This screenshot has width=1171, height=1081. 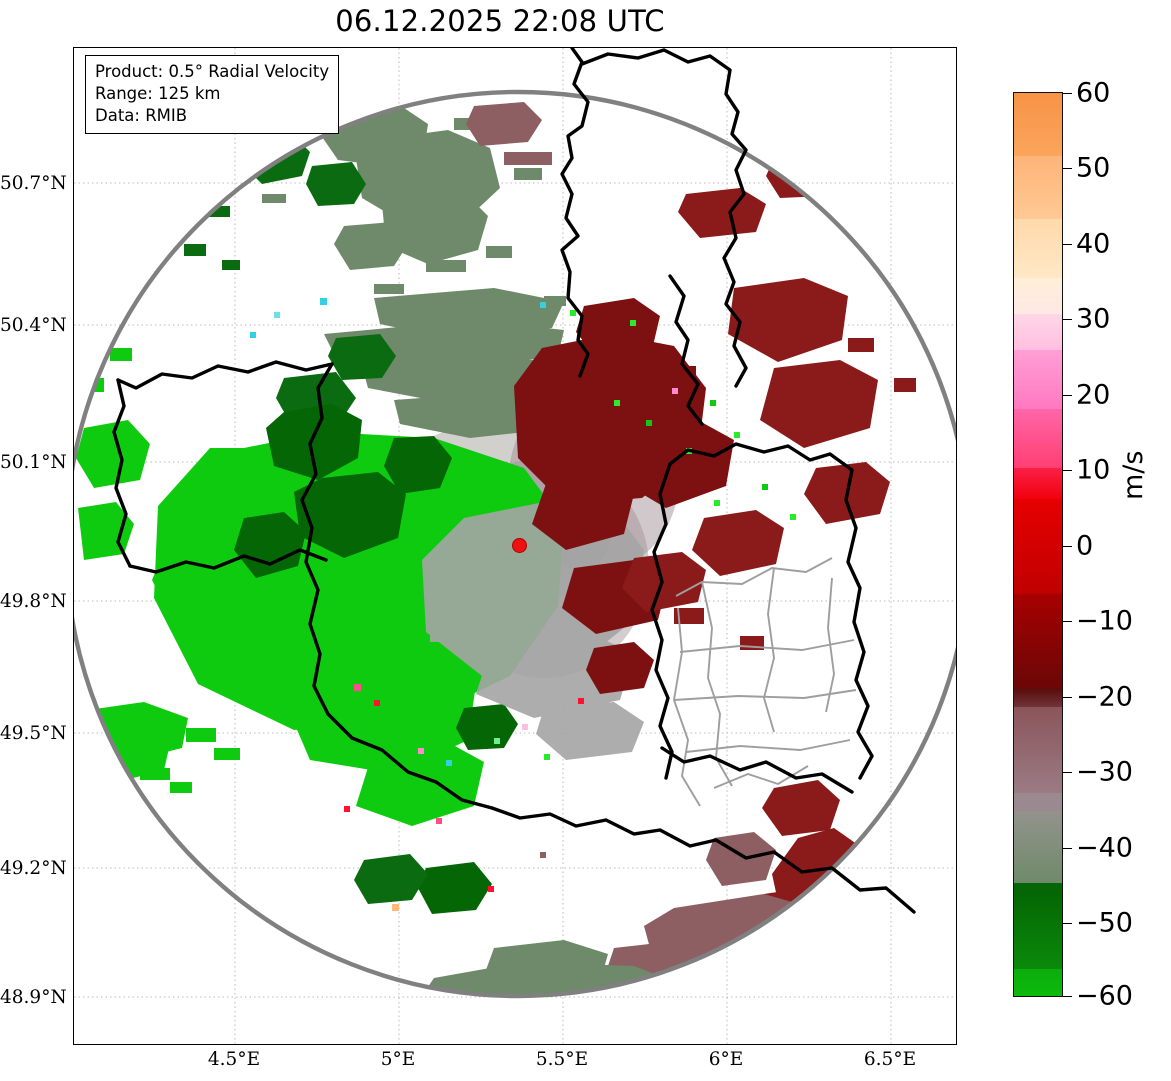 What do you see at coordinates (33, 997) in the screenshot?
I see `y-tick-label-6: 48.9°N` at bounding box center [33, 997].